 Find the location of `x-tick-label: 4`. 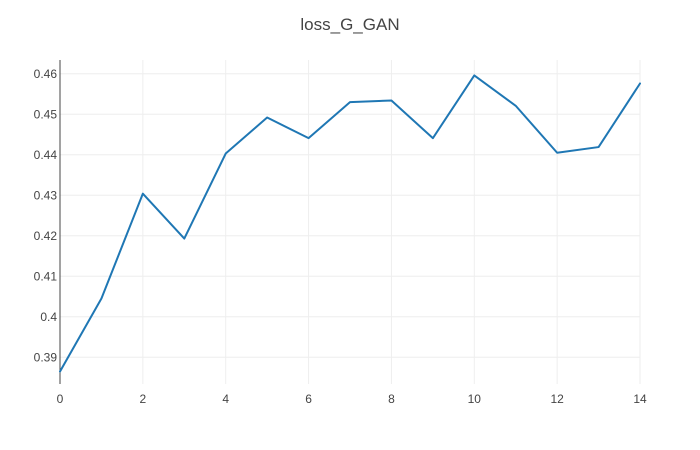

x-tick-label: 4 is located at coordinates (225, 399).